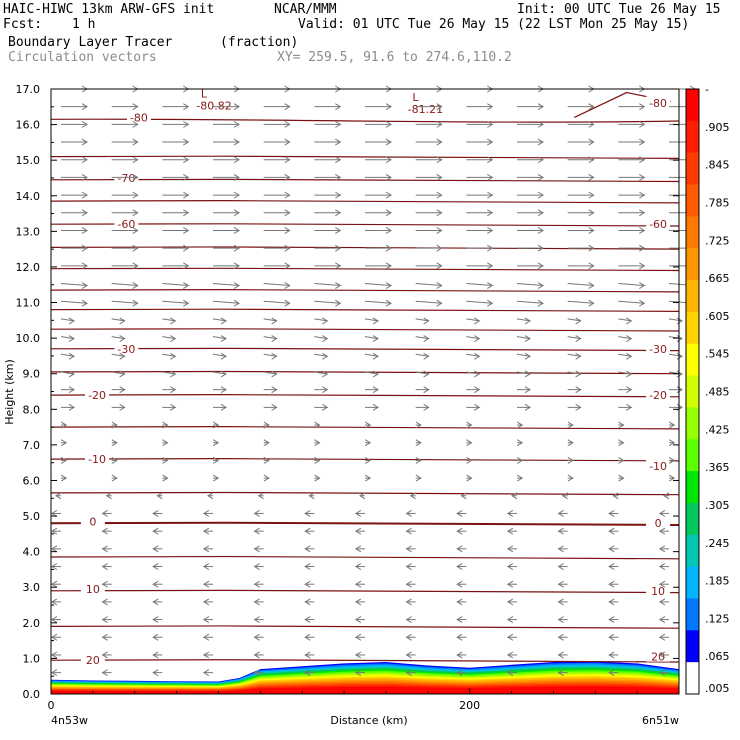 This screenshot has width=740, height=740. Describe the element at coordinates (32, 516) in the screenshot. I see `y-tick-label: 5.0` at that location.